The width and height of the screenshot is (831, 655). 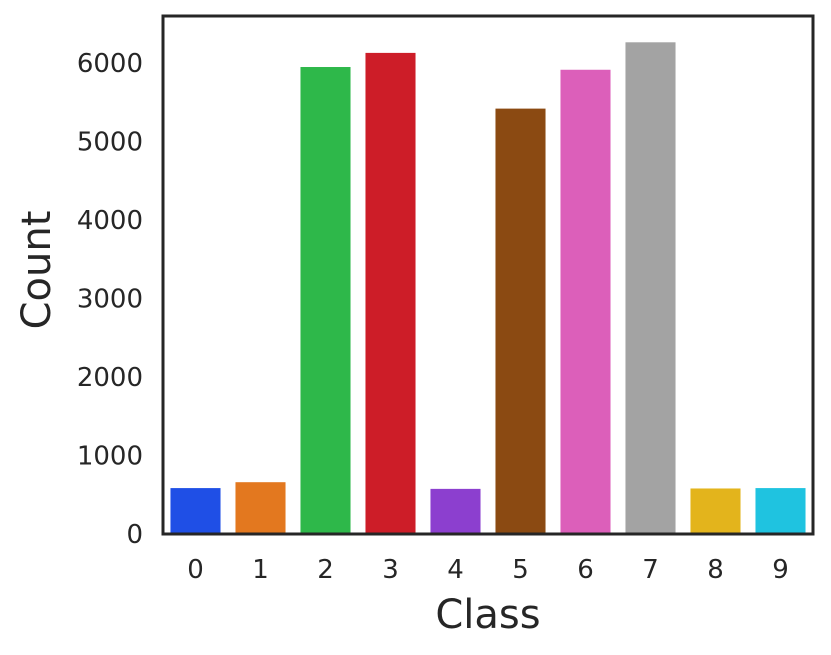 I want to click on x-tick-label: 4, so click(x=455, y=570).